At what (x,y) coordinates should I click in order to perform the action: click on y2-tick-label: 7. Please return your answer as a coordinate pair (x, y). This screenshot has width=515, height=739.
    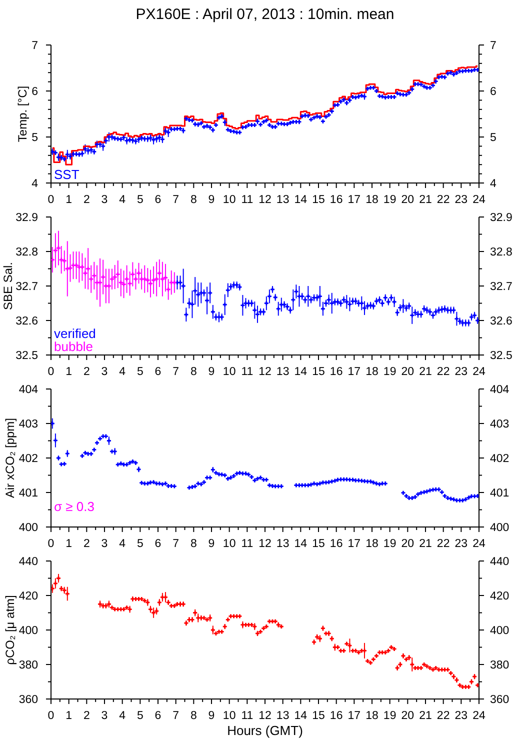
    Looking at the image, I should click on (493, 46).